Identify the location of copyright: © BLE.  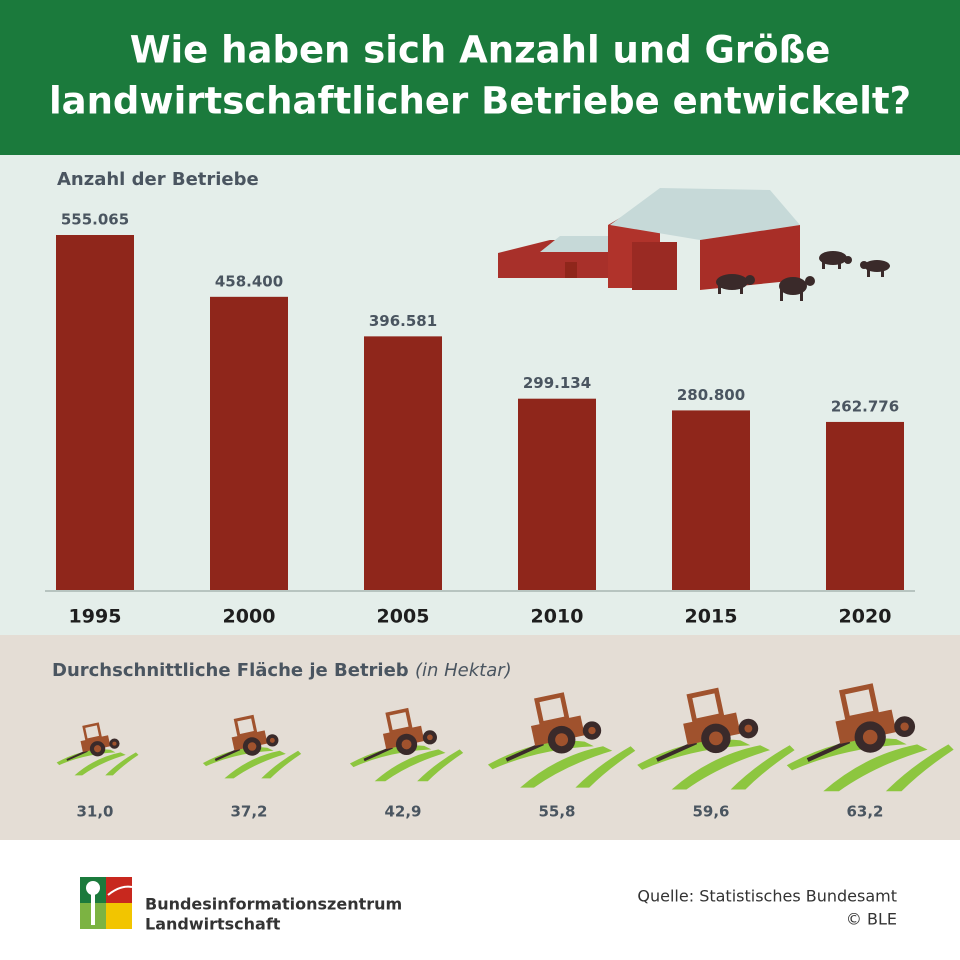
(871, 919).